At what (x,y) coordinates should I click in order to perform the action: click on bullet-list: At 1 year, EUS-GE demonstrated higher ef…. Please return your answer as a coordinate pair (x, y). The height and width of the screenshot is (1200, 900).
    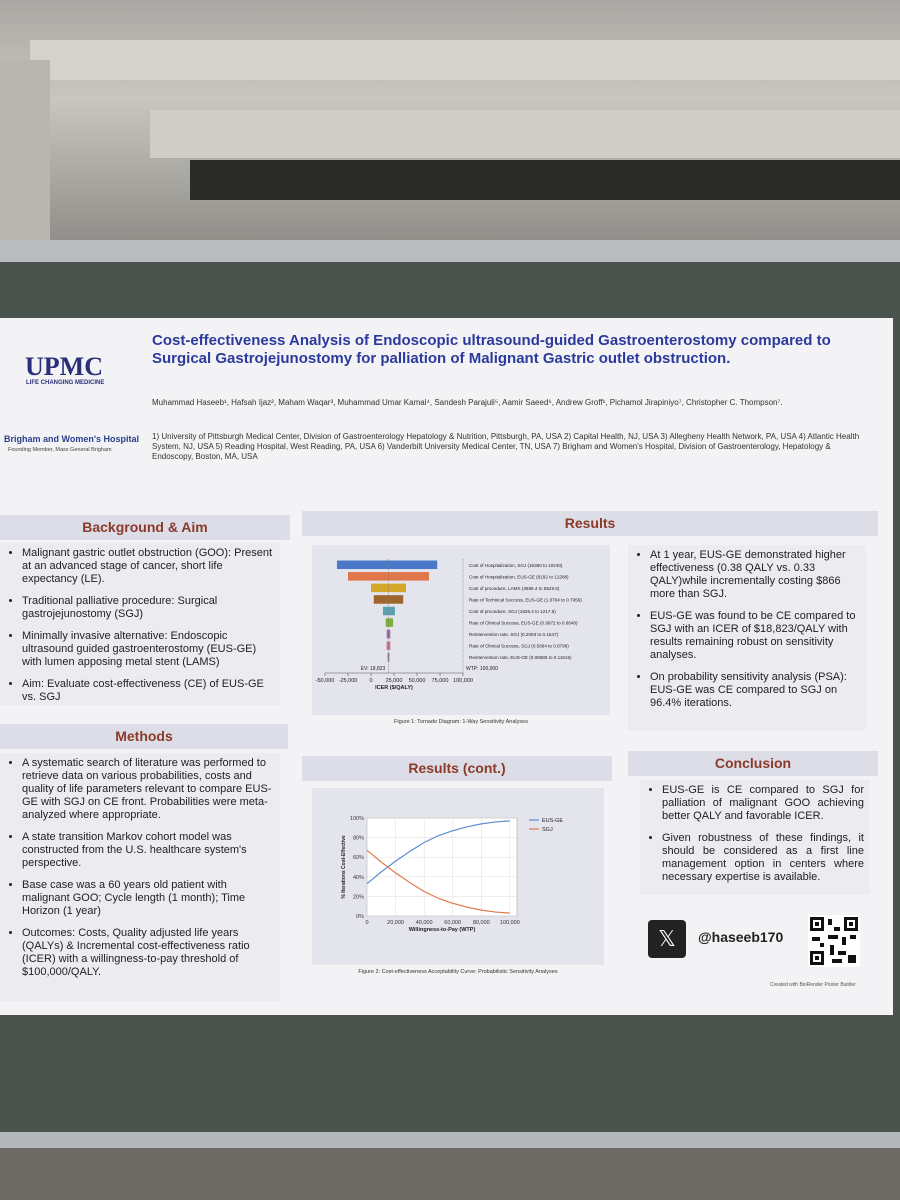
    Looking at the image, I should click on (746, 629).